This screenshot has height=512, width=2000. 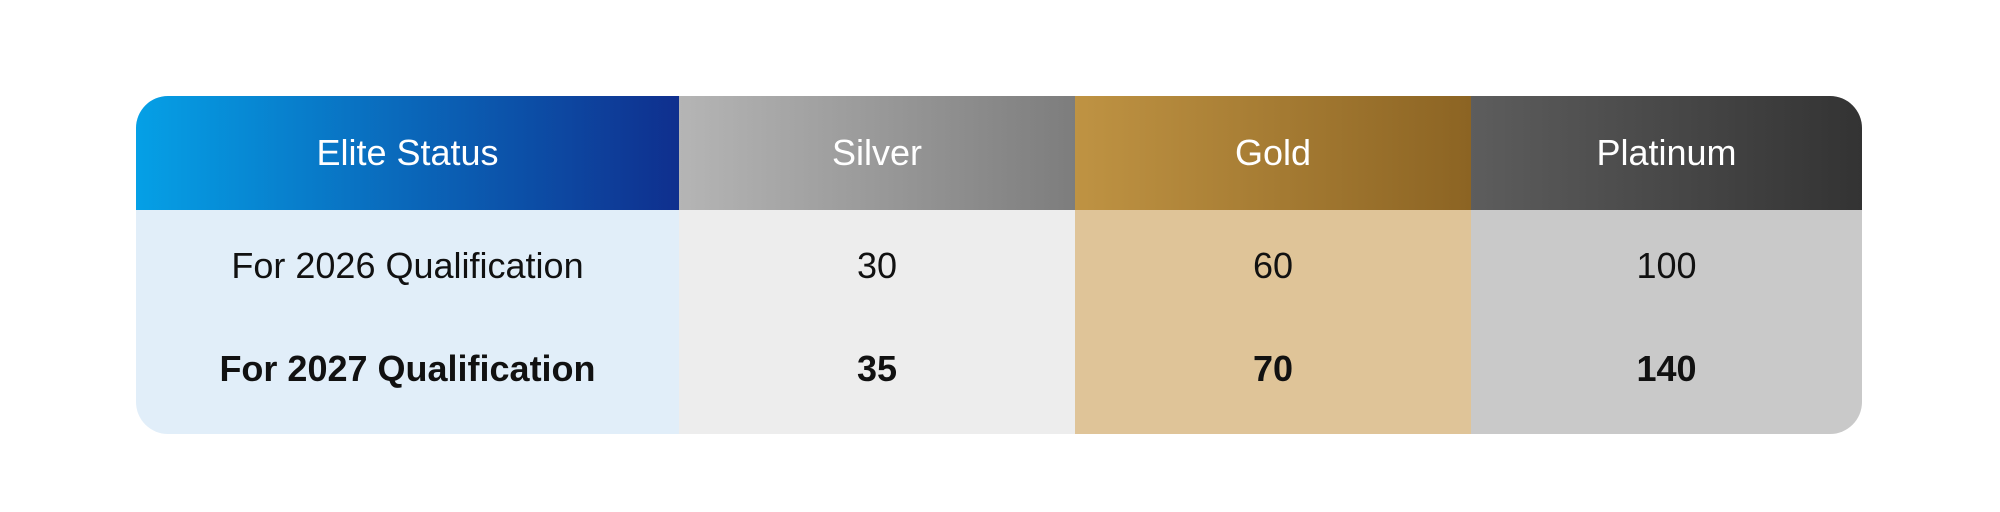 I want to click on platinum-2027: 140, so click(x=1666, y=368).